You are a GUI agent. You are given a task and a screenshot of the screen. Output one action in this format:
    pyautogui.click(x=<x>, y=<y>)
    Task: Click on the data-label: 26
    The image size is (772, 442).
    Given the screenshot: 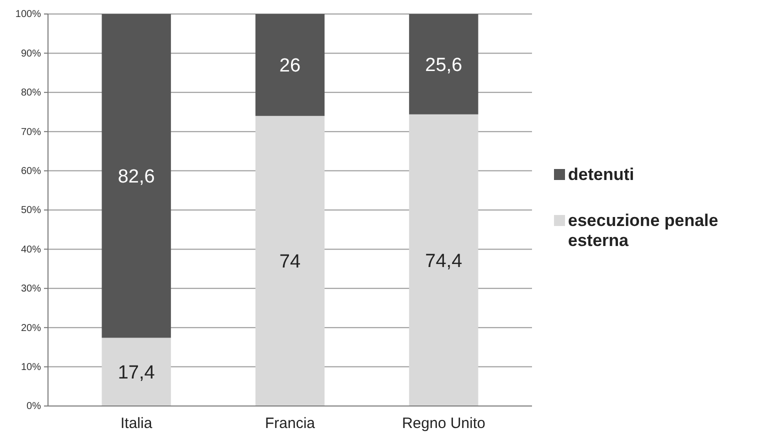 What is the action you would take?
    pyautogui.click(x=290, y=66)
    